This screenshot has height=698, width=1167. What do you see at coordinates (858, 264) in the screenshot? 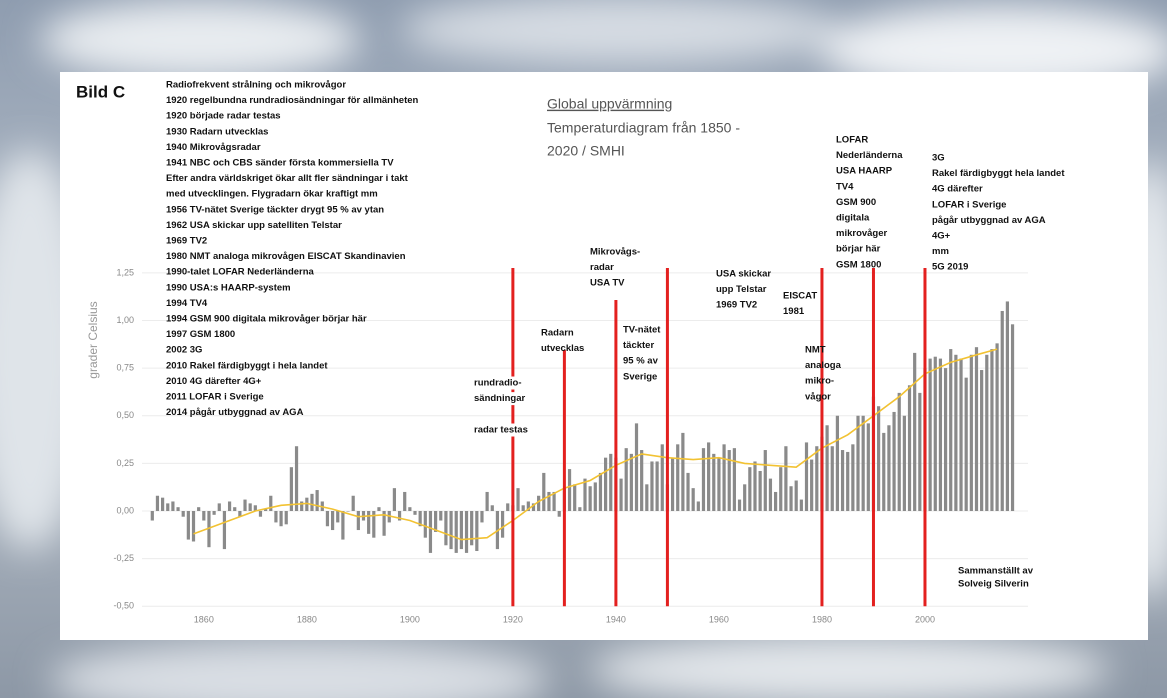
I see `annotation: GSM 1800` at bounding box center [858, 264].